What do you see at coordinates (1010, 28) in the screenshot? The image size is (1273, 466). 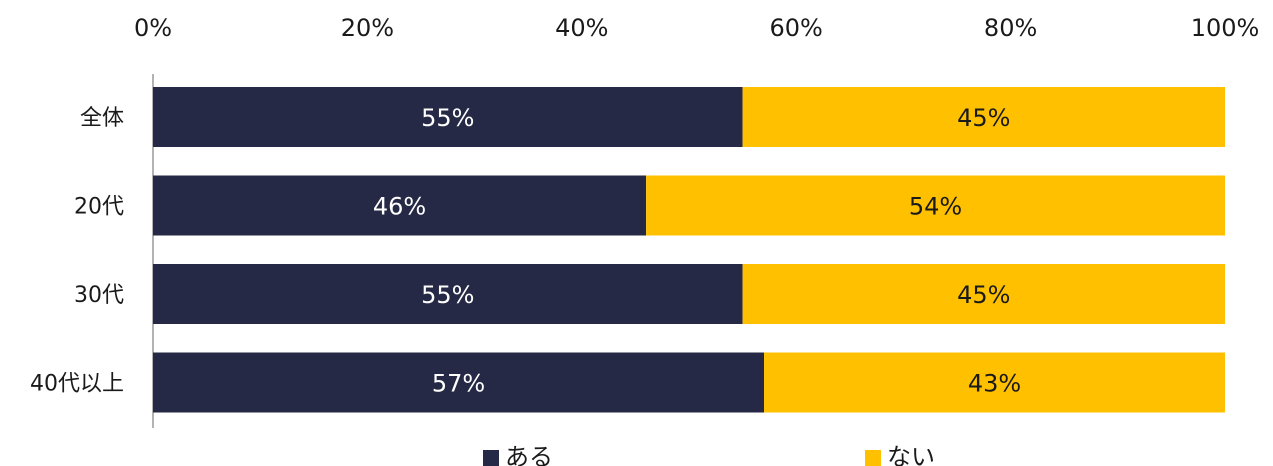 I see `x-tick-label: 80%` at bounding box center [1010, 28].